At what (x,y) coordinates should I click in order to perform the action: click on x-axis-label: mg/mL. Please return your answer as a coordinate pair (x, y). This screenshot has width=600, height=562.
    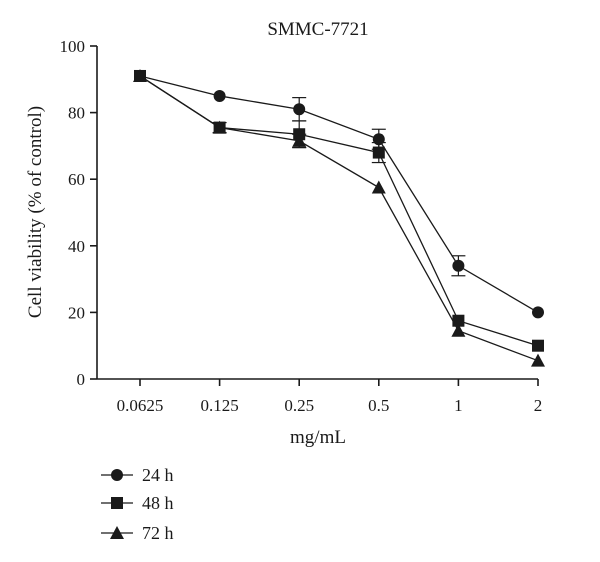
    Looking at the image, I should click on (318, 437).